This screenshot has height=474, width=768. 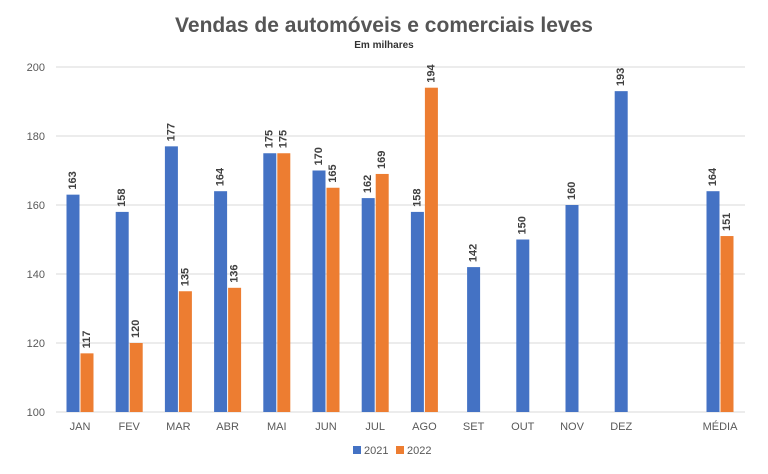 I want to click on x-tick-label: ABR, so click(x=227, y=427).